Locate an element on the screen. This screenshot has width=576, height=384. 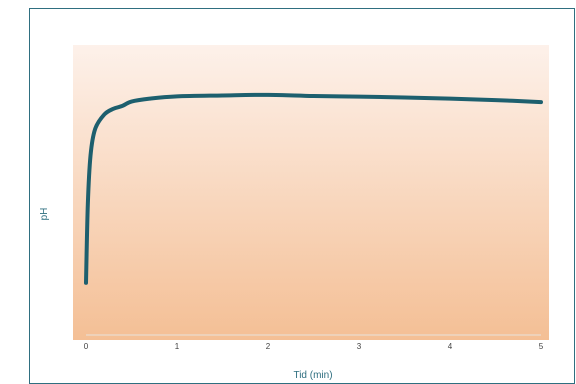
y-axis-title: pH is located at coordinates (44, 214).